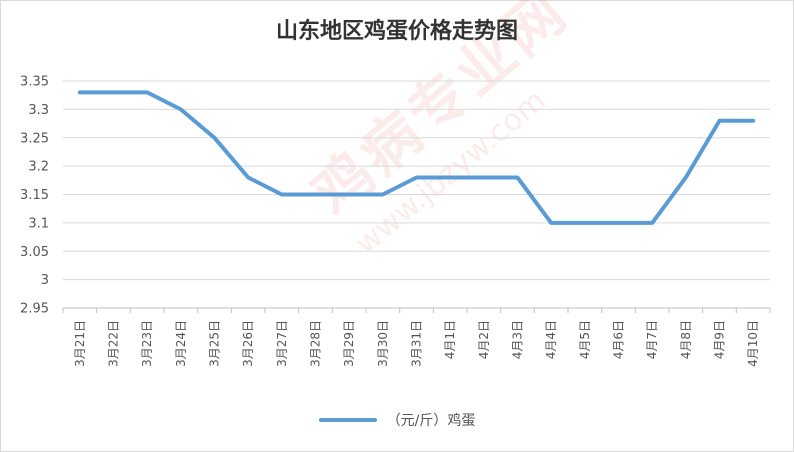 The image size is (794, 452). Describe the element at coordinates (45, 280) in the screenshot. I see `y-tick-label: 3` at that location.